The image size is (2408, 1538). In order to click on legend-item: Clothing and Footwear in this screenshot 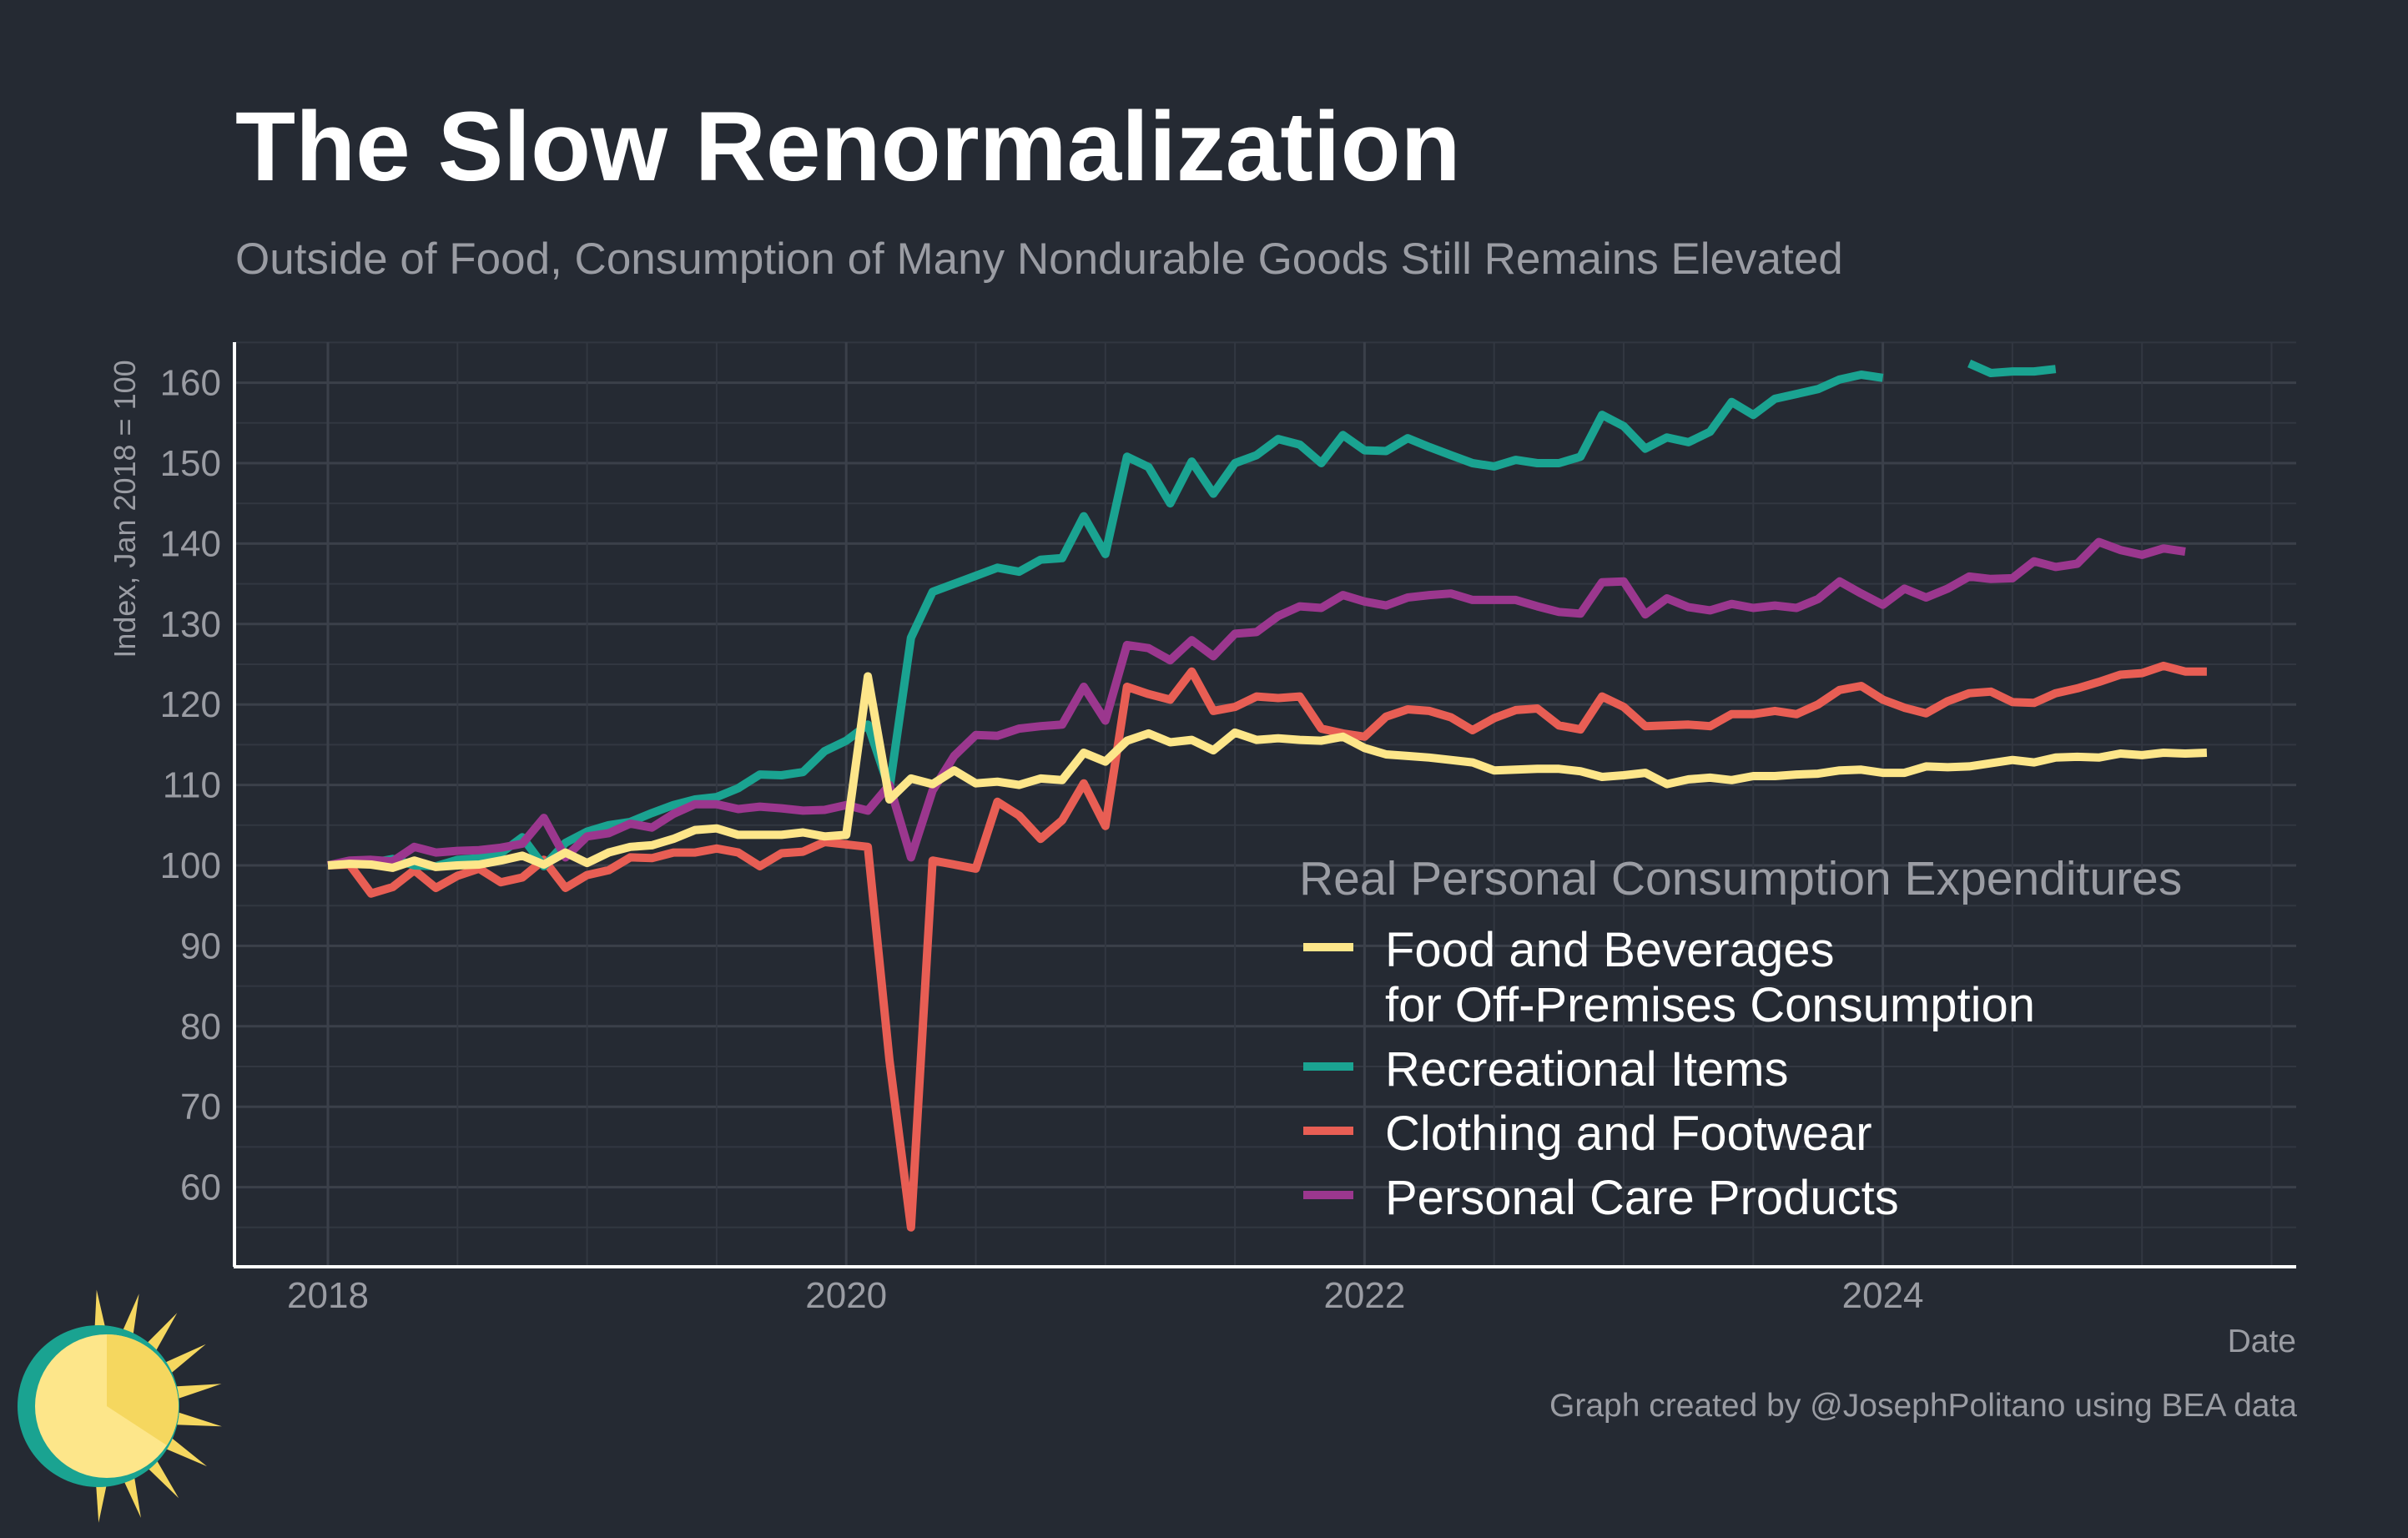, I will do `click(1587, 1134)`.